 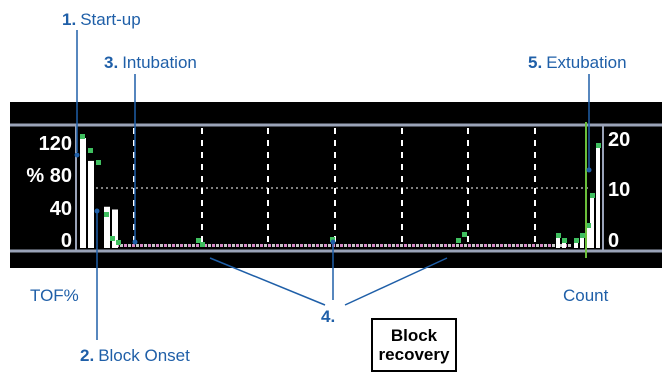 What do you see at coordinates (61, 209) in the screenshot?
I see `left-tick-40: 40` at bounding box center [61, 209].